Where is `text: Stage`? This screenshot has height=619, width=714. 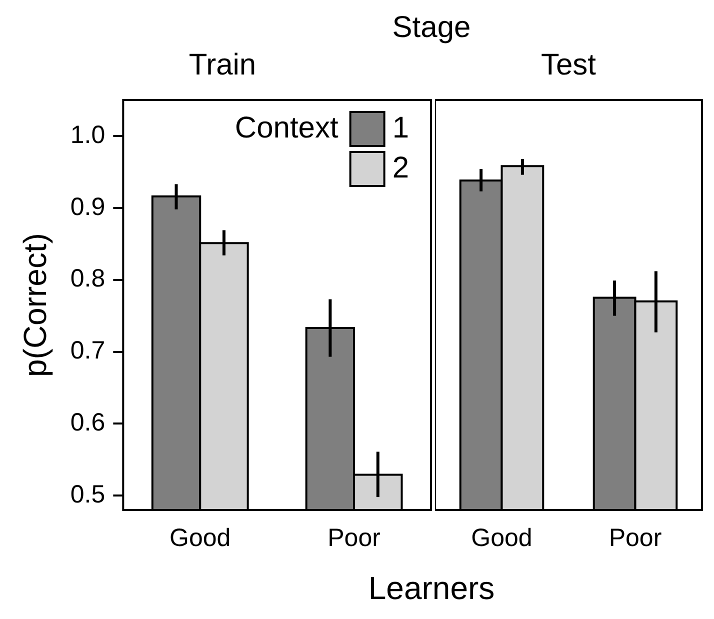
text: Stage is located at coordinates (431, 27).